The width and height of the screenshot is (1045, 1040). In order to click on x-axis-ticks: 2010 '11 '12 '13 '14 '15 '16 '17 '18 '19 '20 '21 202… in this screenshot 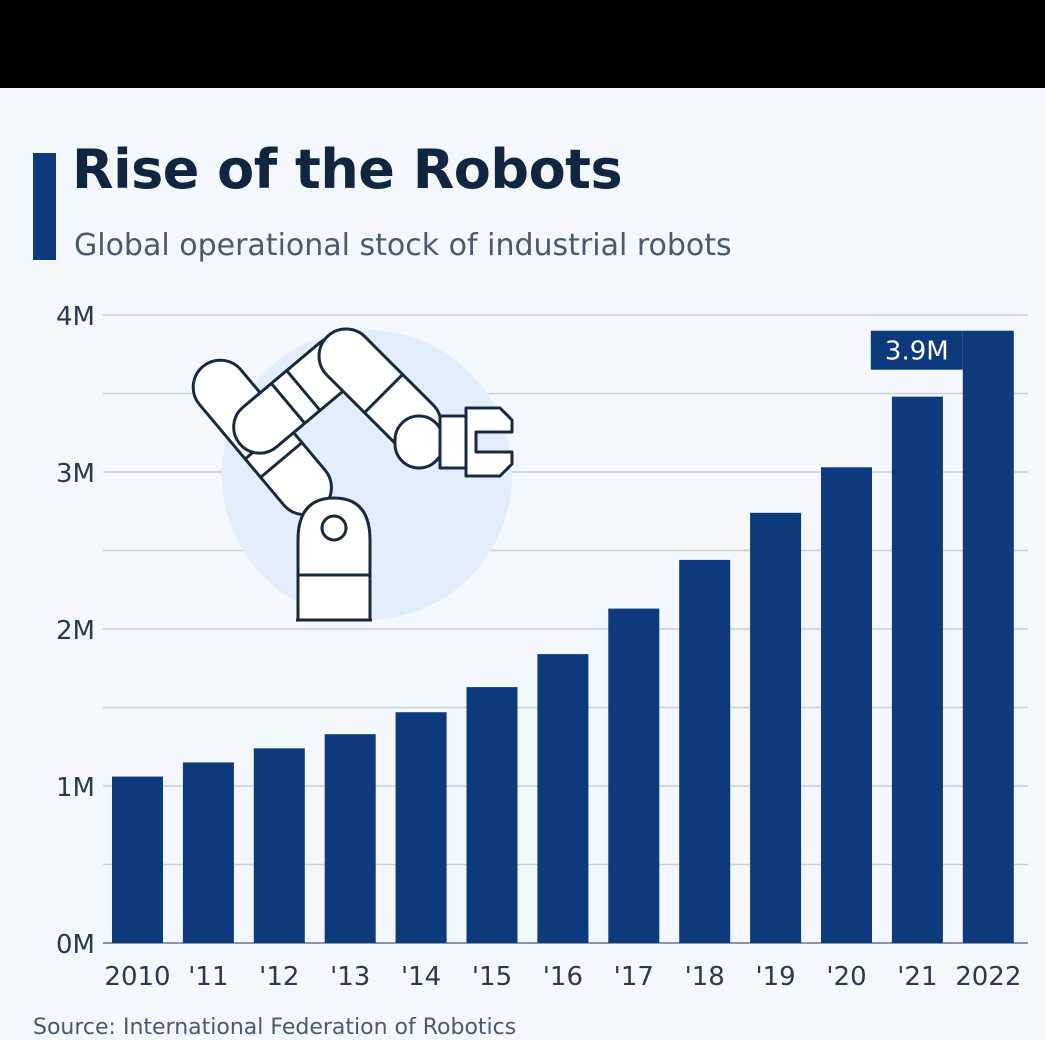, I will do `click(562, 977)`.